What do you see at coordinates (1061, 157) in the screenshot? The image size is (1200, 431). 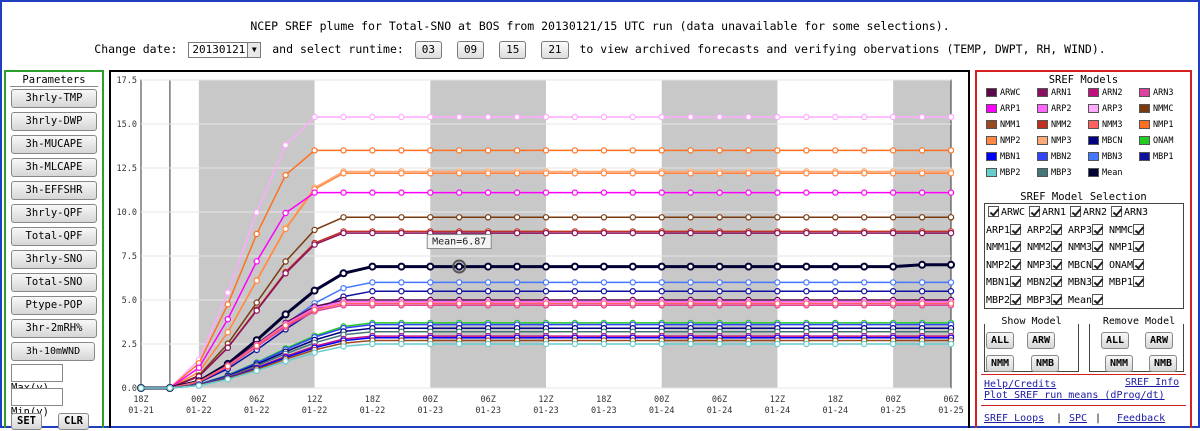 I see `legend-label: MBN2` at bounding box center [1061, 157].